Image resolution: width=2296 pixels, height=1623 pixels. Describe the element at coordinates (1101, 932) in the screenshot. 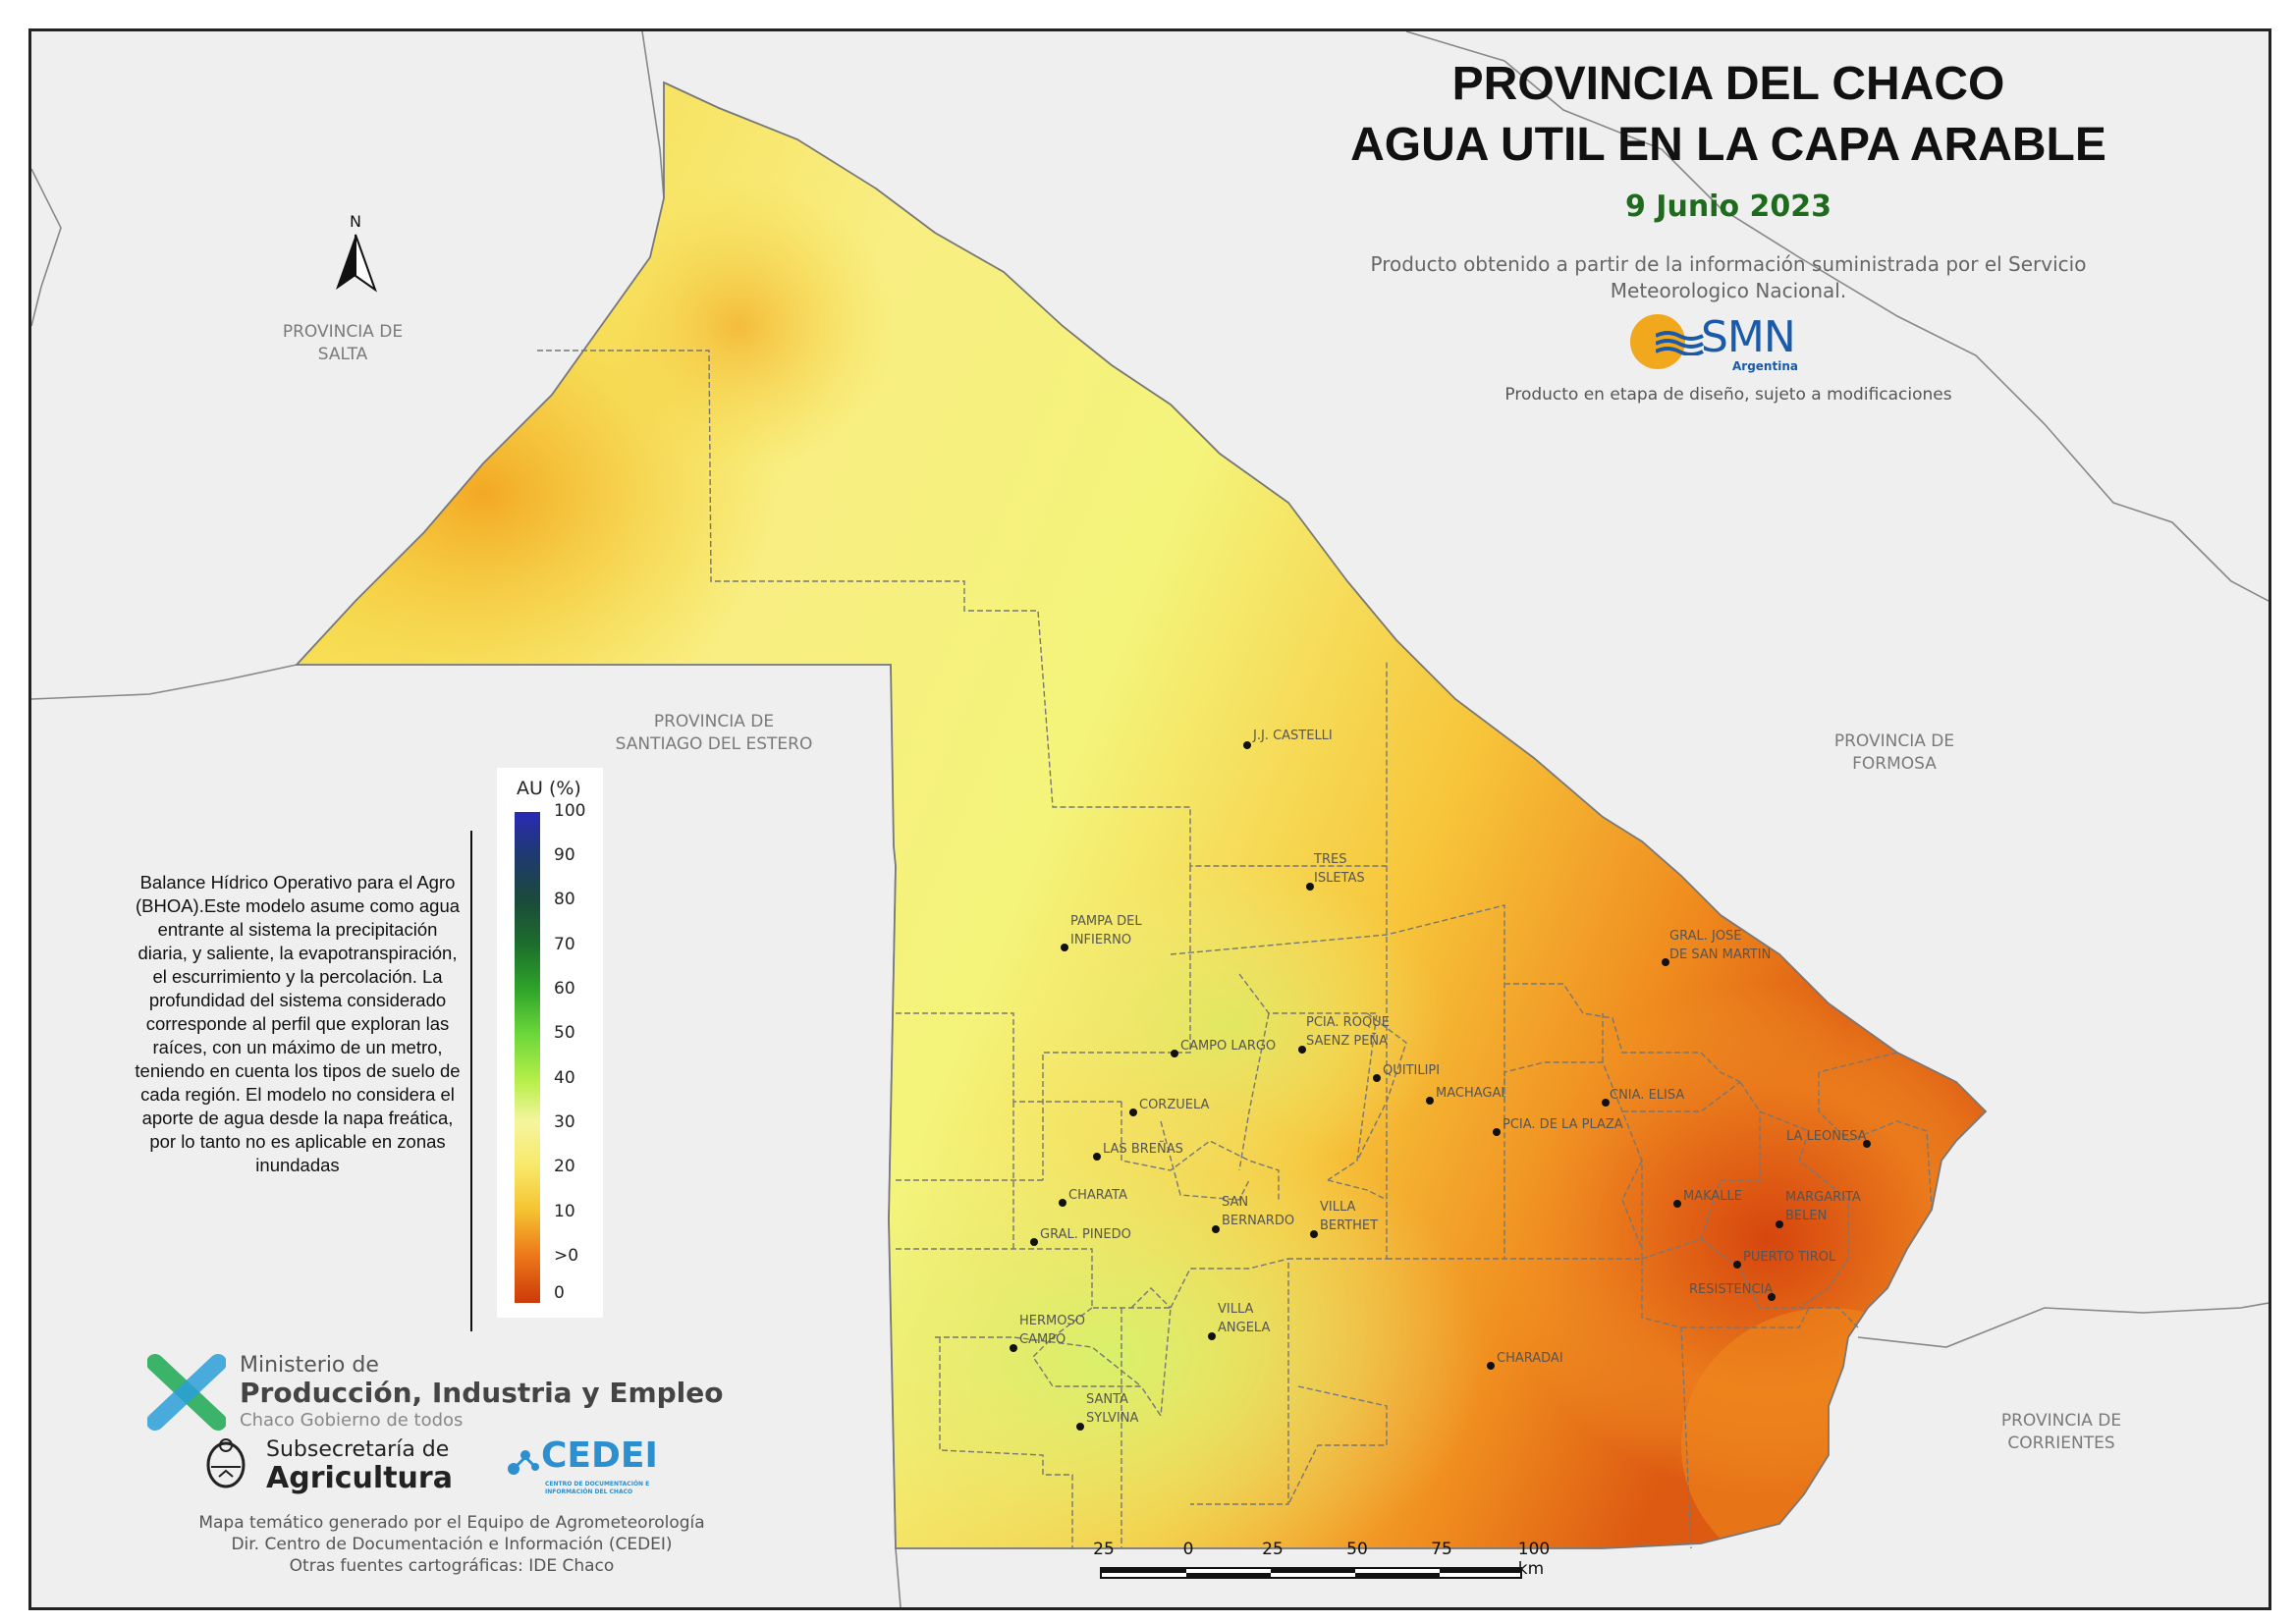

I see `town-pampa-del-infierno: PAMPA DEL INFIERNO` at that location.